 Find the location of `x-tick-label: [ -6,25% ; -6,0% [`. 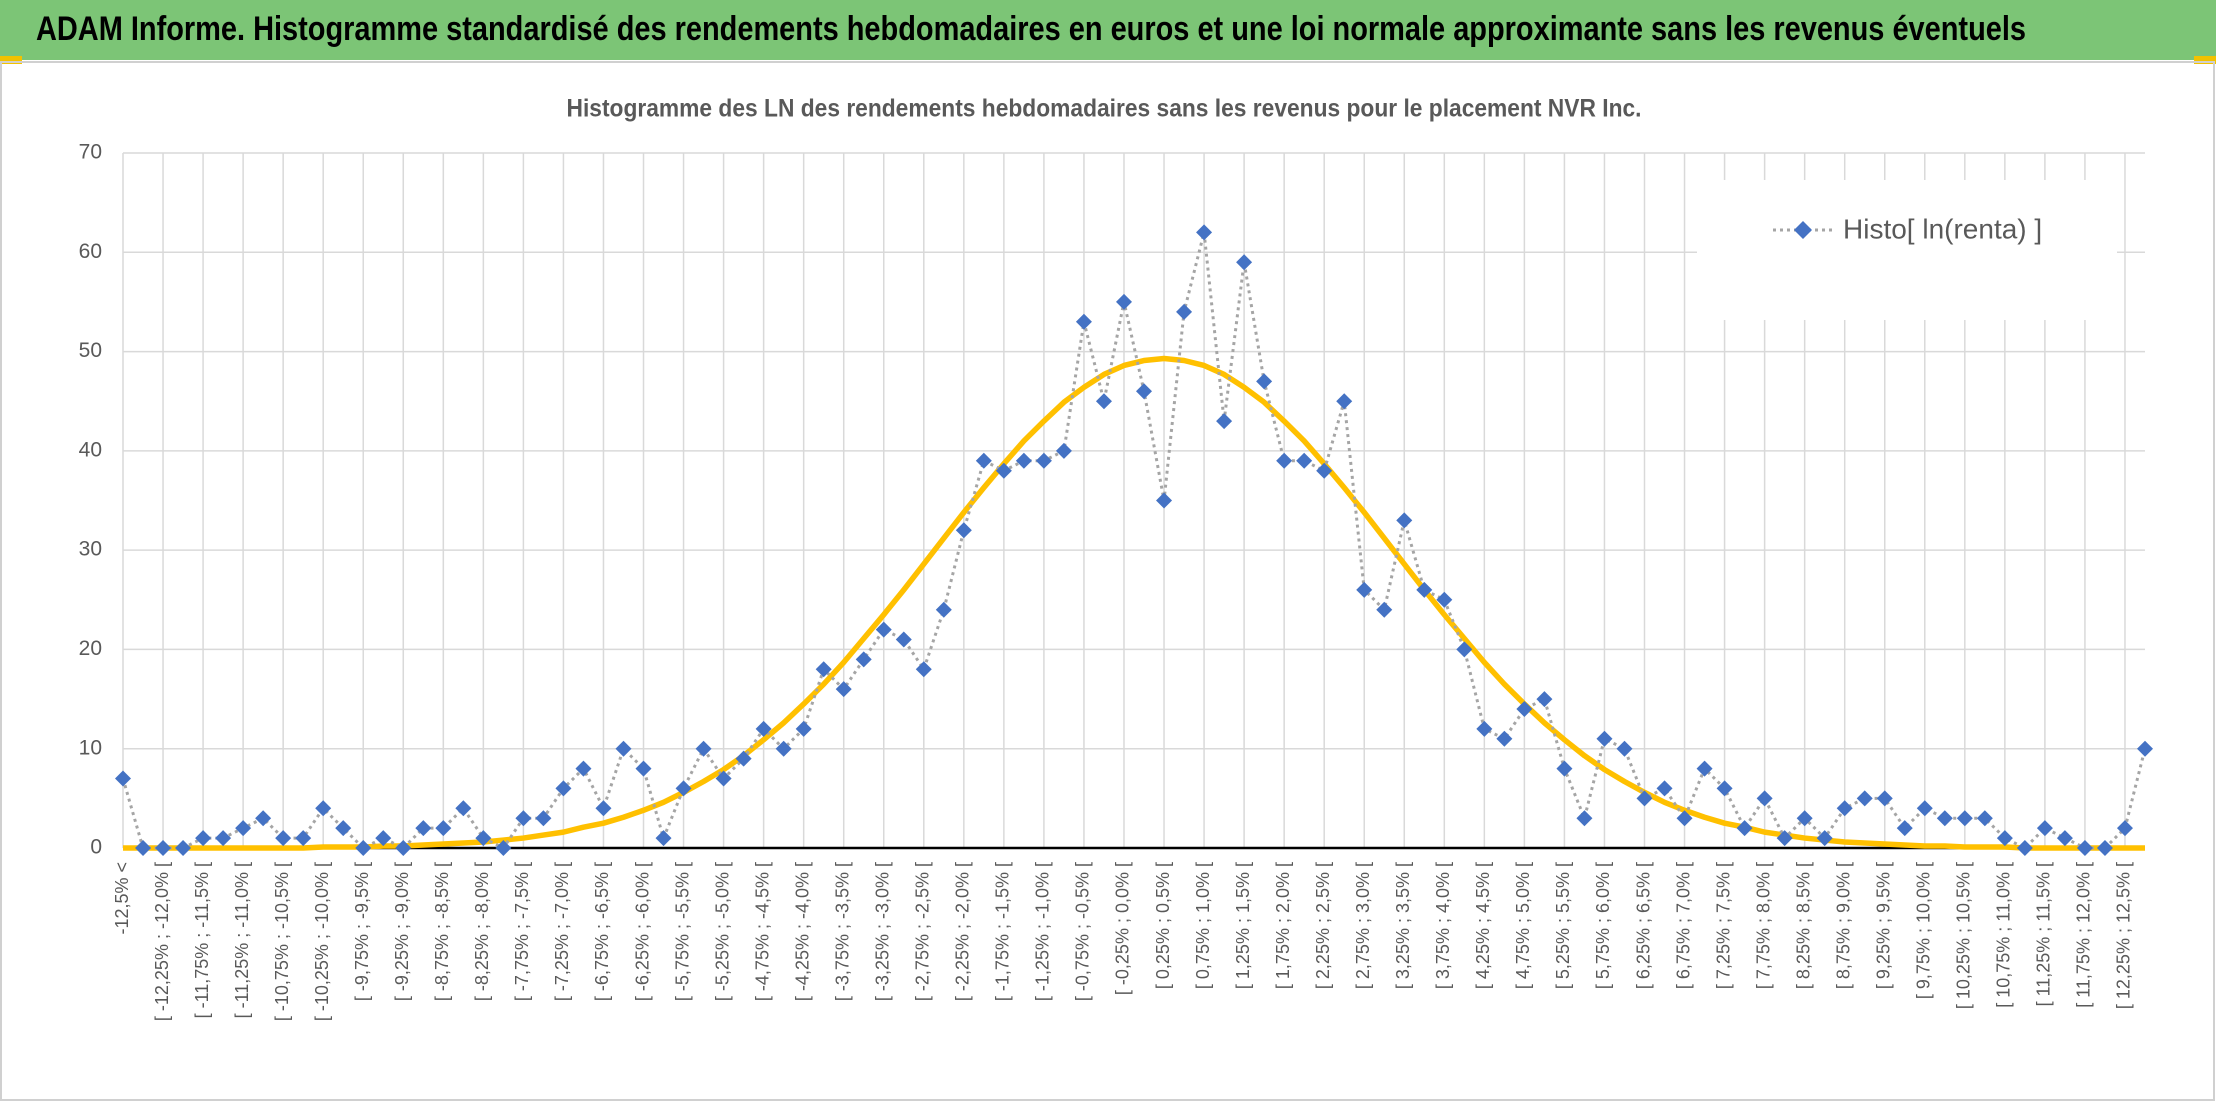

x-tick-label: [ -6,25% ; -6,0% [ is located at coordinates (642, 931).